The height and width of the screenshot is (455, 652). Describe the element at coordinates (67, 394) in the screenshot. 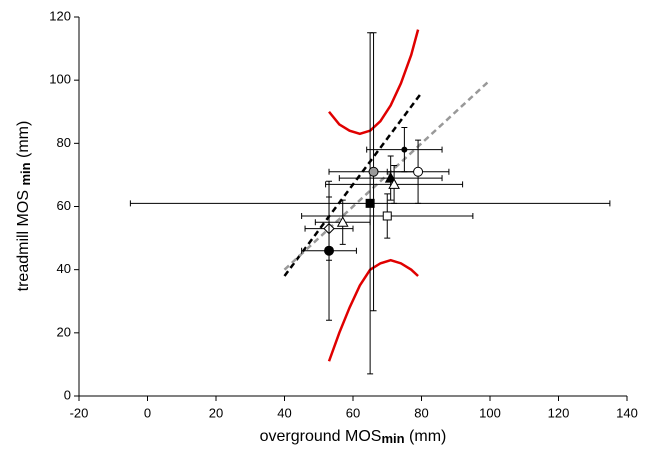

I see `y-tick-label: 0` at that location.